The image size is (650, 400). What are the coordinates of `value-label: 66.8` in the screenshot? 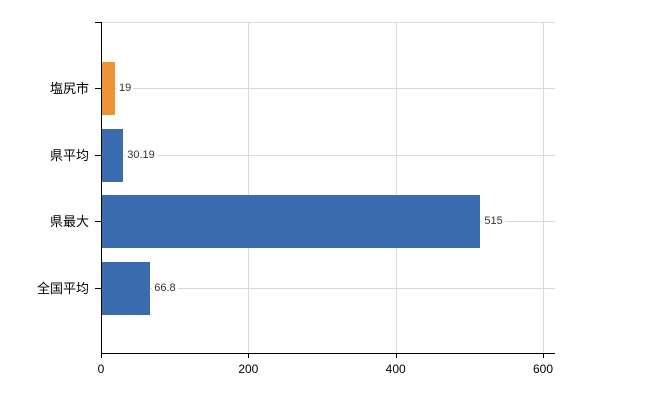 It's located at (165, 288).